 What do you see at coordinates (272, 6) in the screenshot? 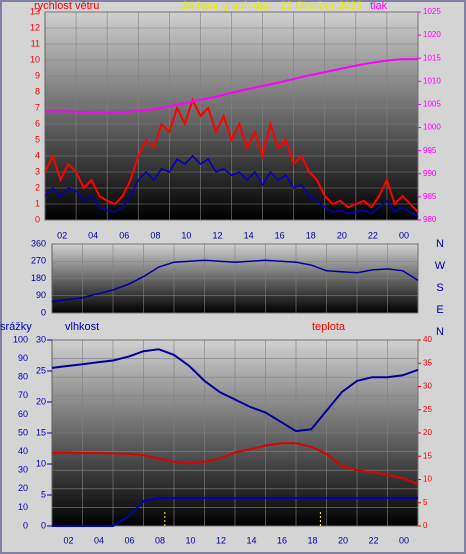
I see `title: 24 hour graph day : 22 October 2023` at bounding box center [272, 6].